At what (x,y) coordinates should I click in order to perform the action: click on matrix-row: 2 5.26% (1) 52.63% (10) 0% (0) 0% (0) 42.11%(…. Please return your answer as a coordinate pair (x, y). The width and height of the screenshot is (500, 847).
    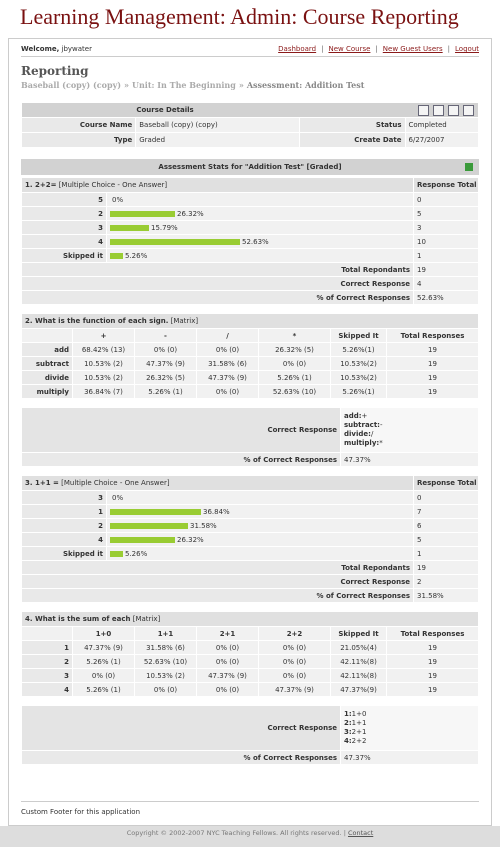
    Looking at the image, I should click on (250, 661).